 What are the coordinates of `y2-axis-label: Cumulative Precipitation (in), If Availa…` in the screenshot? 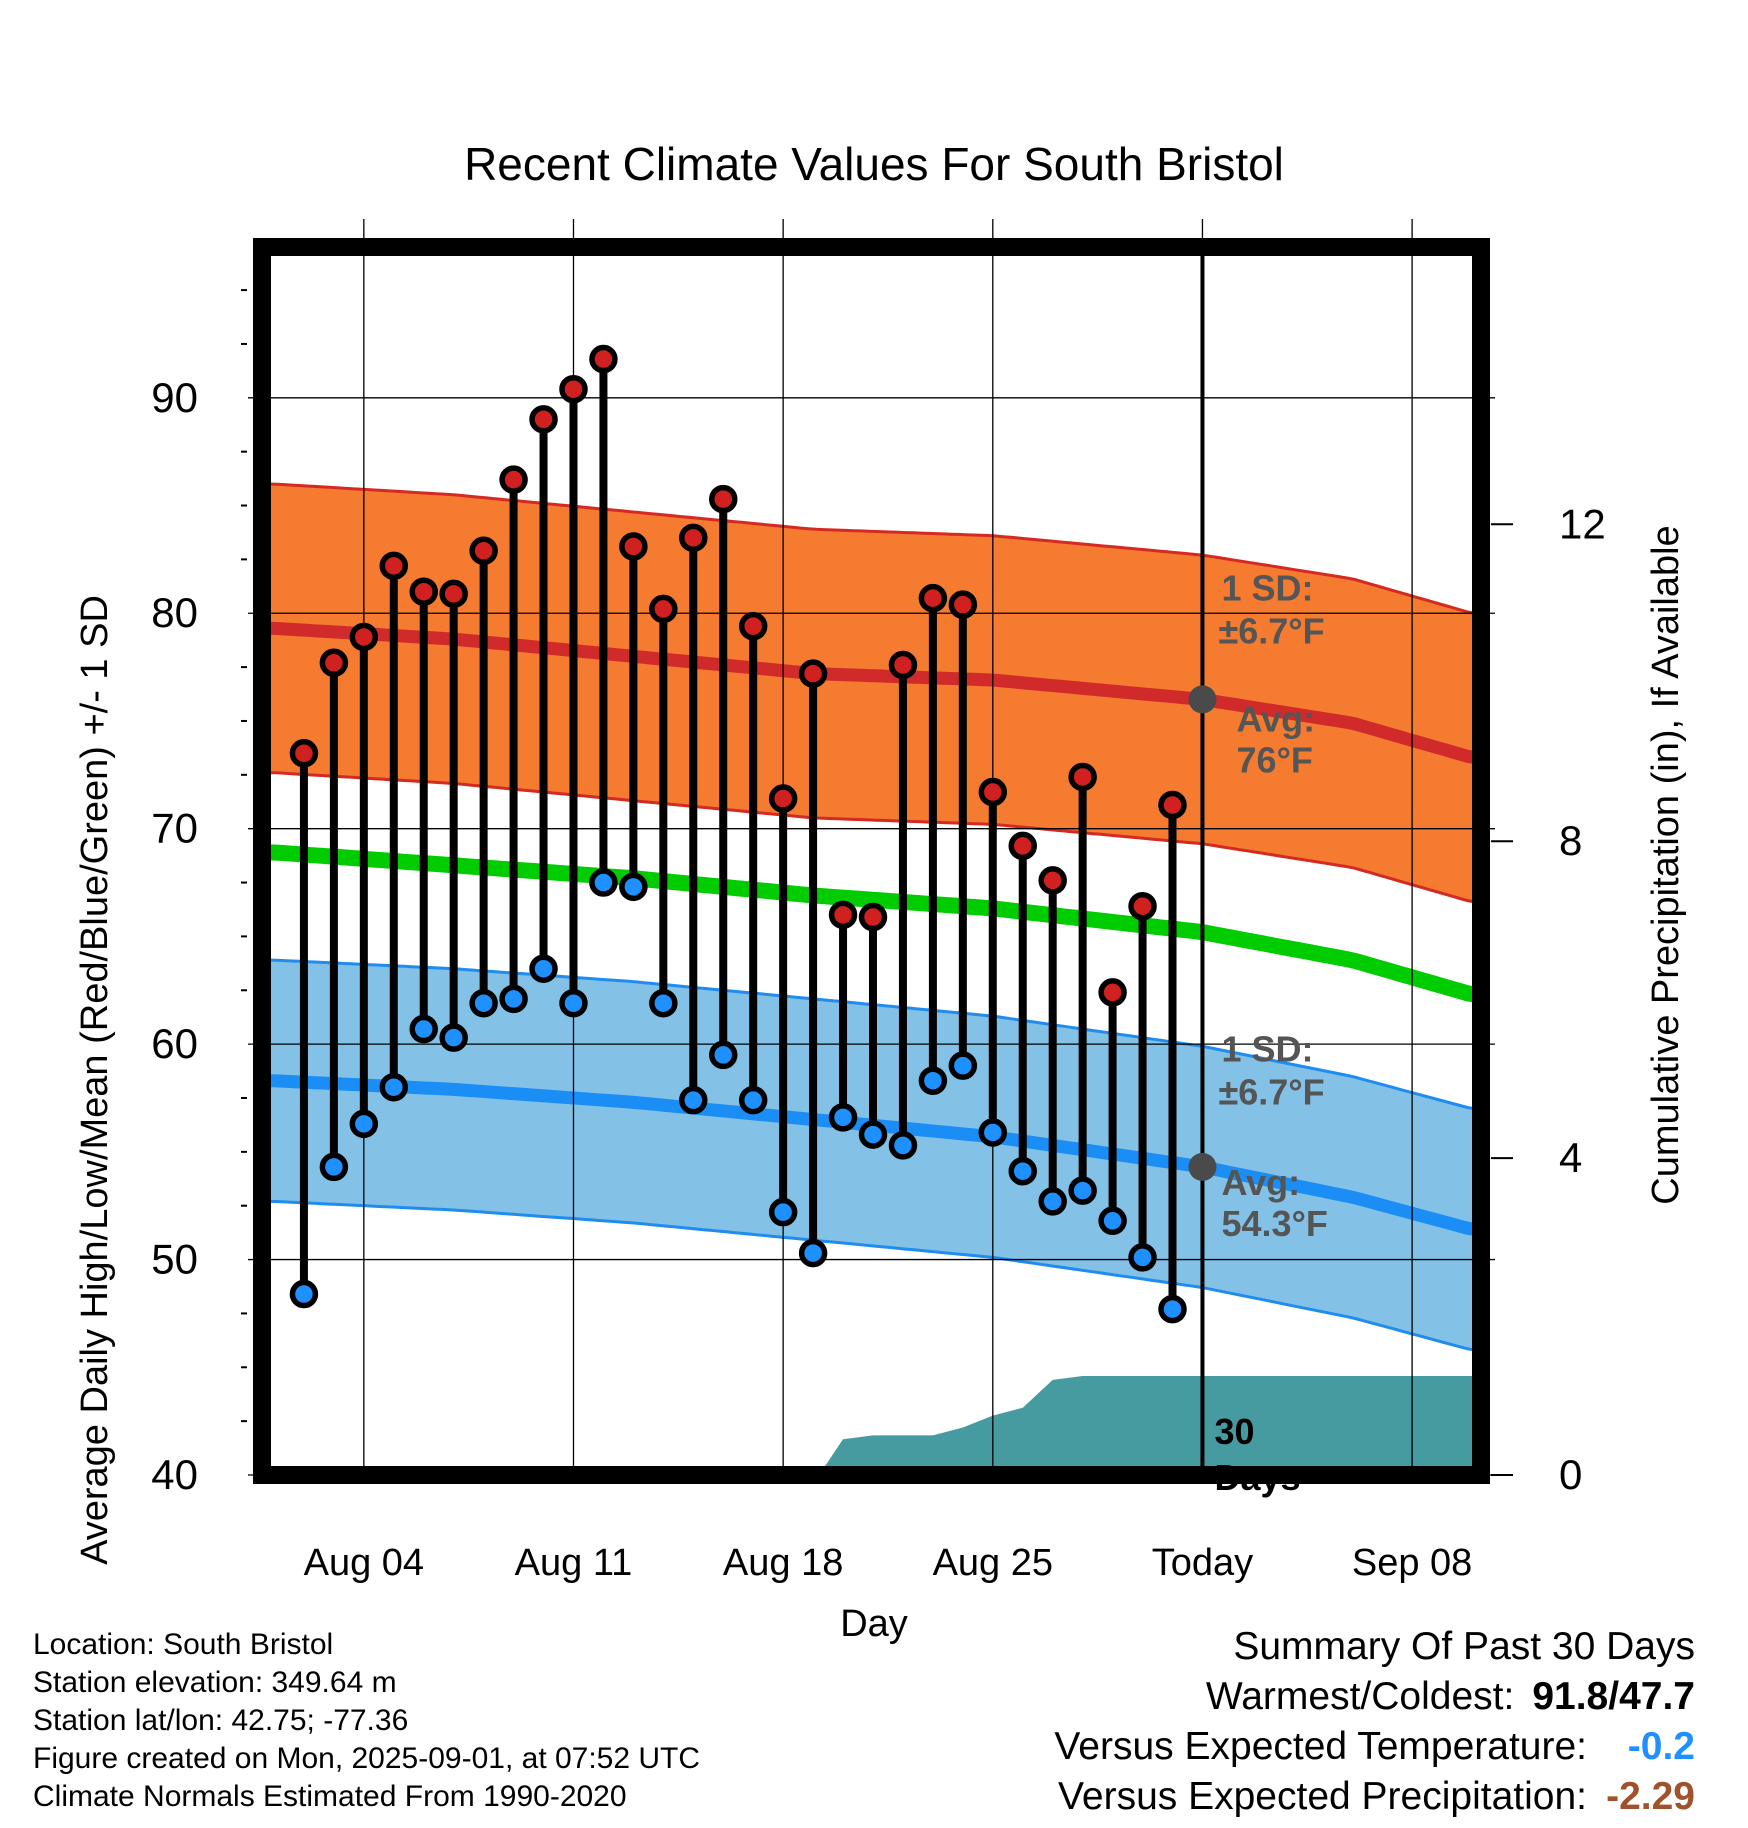 It's located at (1666, 864).